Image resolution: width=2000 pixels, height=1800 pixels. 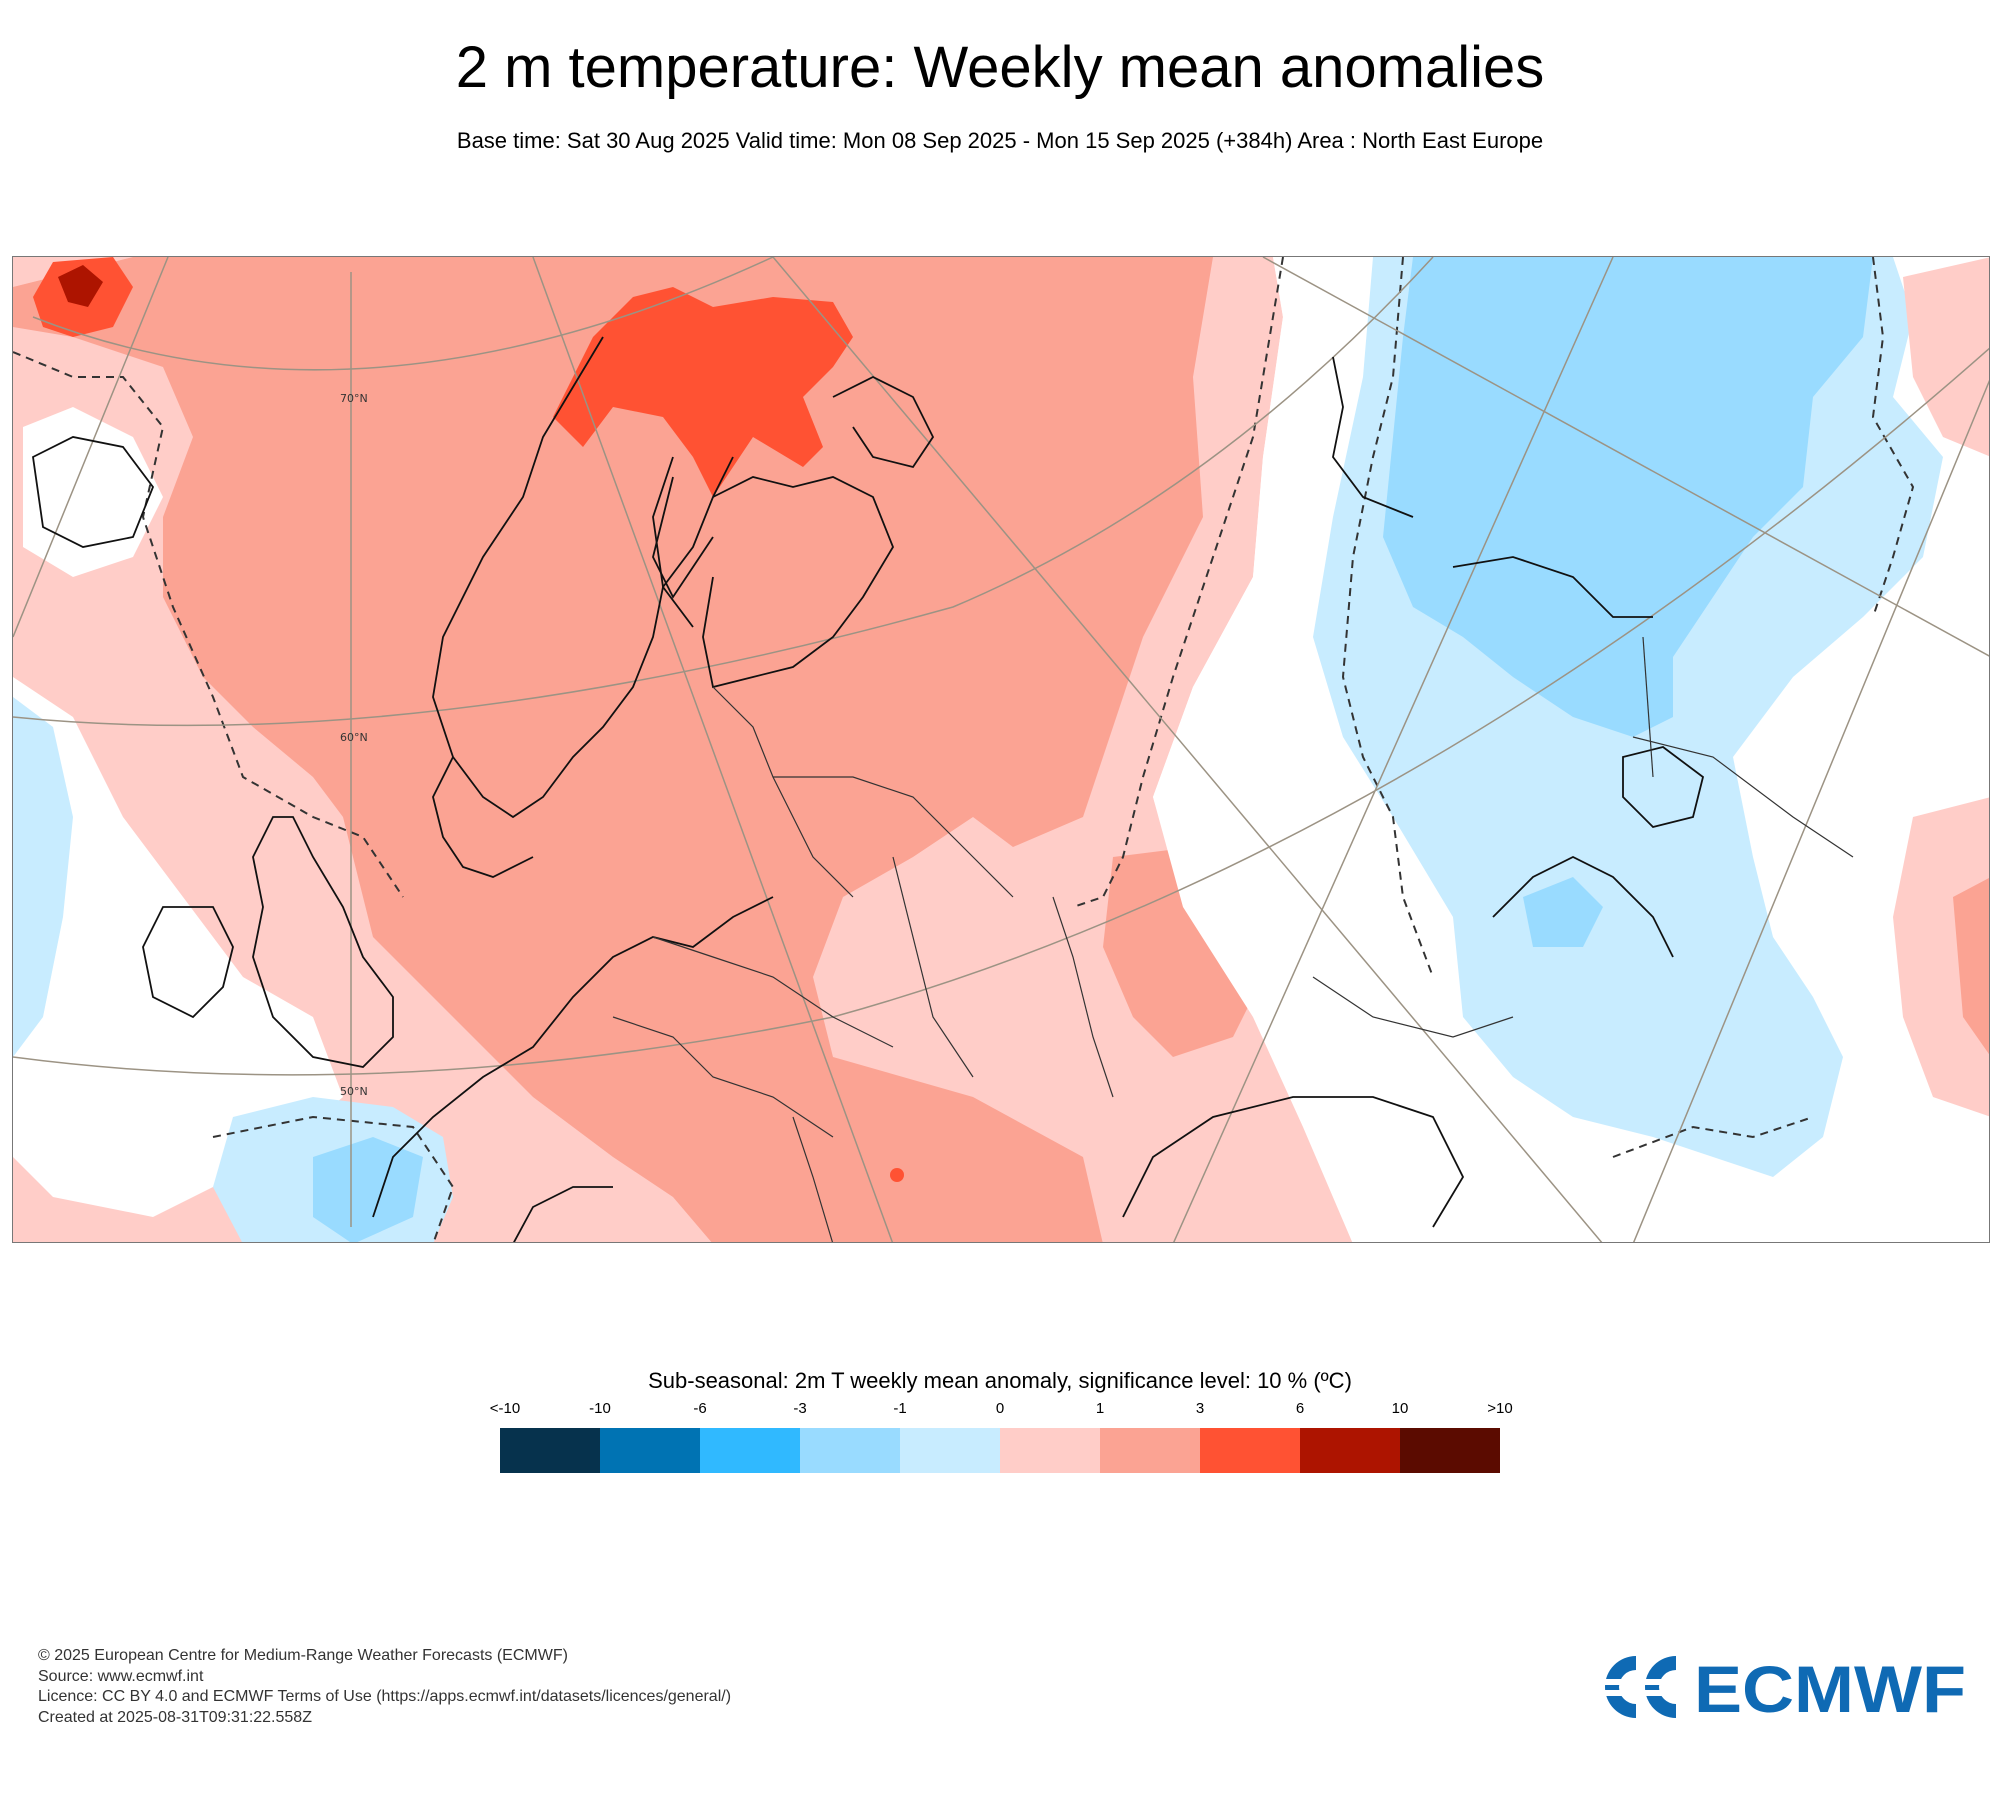 What do you see at coordinates (800, 1408) in the screenshot?
I see `legend-tick: -3` at bounding box center [800, 1408].